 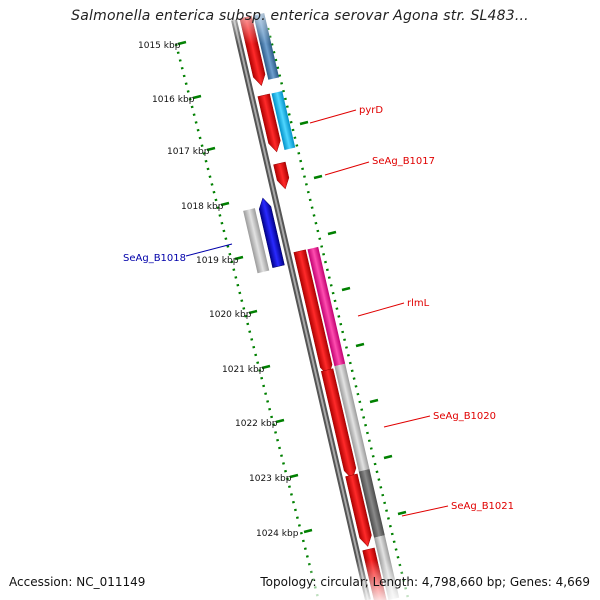 What do you see at coordinates (217, 261) in the screenshot?
I see `tick-label: 1019 kbp` at bounding box center [217, 261].